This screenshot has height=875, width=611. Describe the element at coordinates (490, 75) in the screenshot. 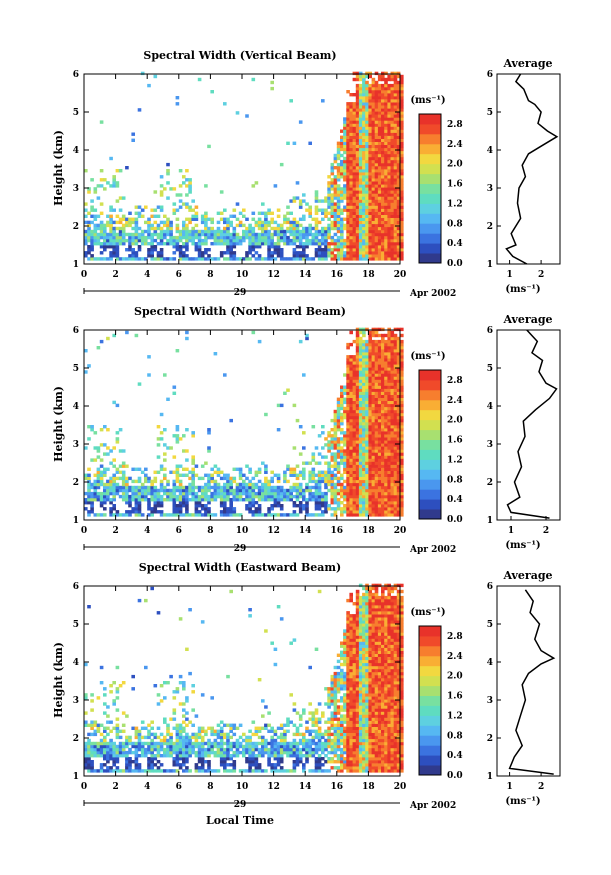

I see `average-y-tick-label: 6` at that location.